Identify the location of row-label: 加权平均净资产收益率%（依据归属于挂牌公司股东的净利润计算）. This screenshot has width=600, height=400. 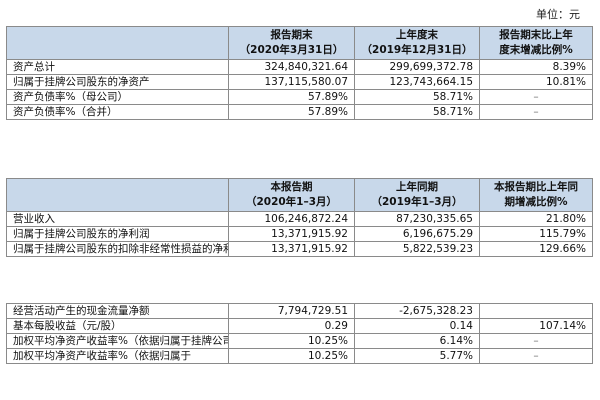
(117, 341).